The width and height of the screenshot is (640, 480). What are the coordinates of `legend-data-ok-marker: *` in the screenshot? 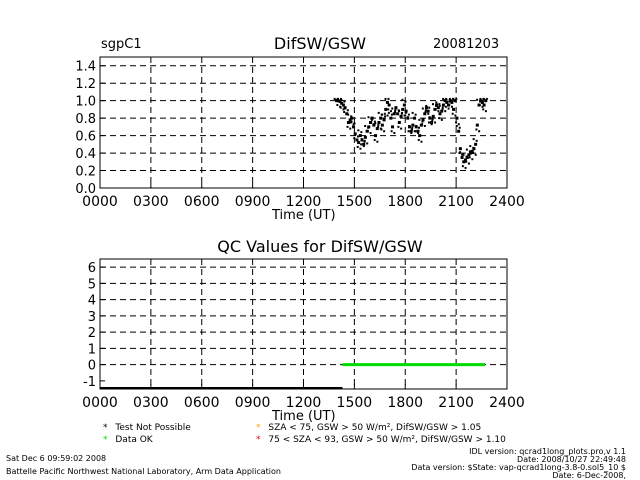 It's located at (105, 440).